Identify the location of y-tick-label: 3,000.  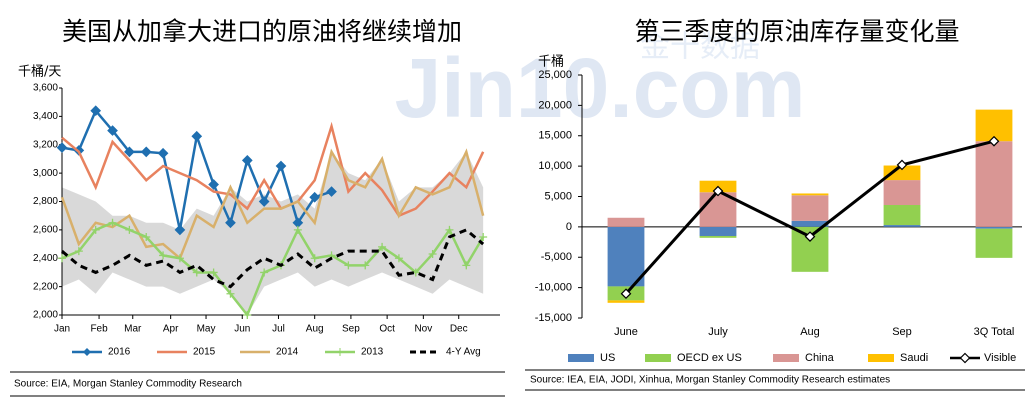
(45, 173).